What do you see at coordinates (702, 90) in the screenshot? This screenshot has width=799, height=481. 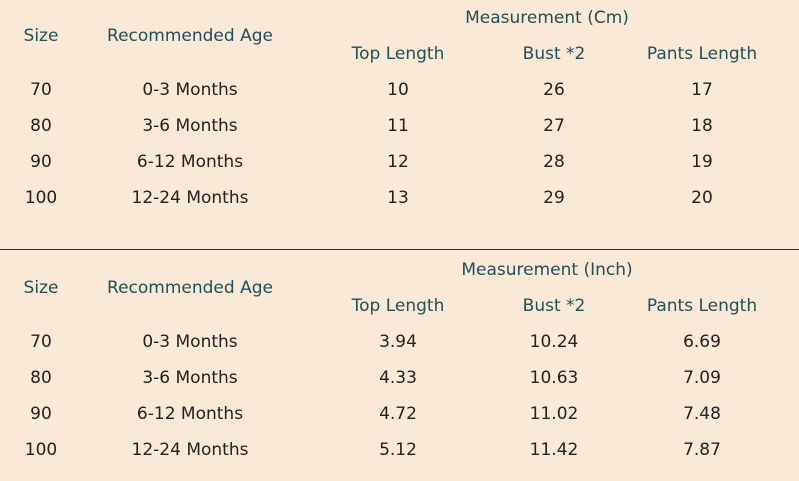 I see `cell: 17` at bounding box center [702, 90].